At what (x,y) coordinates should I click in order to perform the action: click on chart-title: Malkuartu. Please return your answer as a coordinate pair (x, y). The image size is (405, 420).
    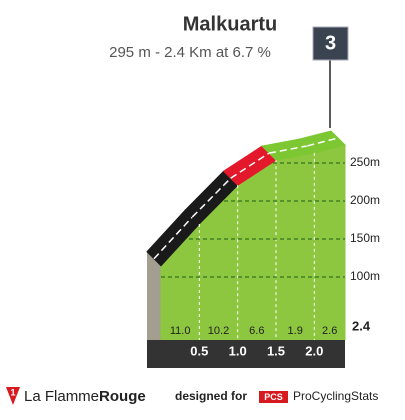
    Looking at the image, I should click on (230, 24).